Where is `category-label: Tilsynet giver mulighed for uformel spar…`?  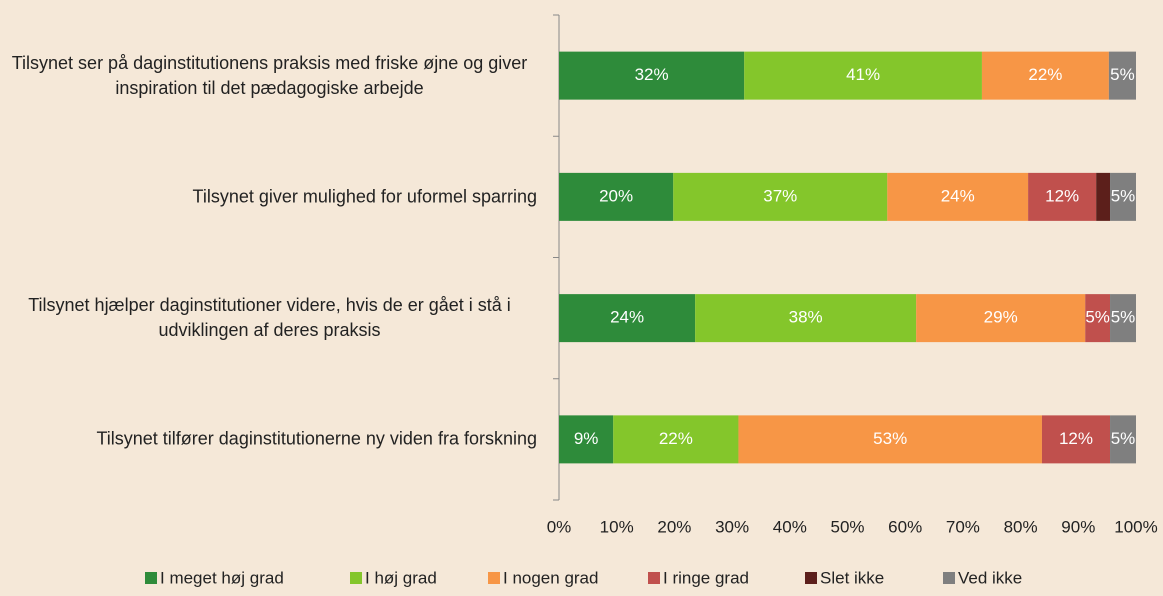
category-label: Tilsynet giver mulighed for uformel spar… is located at coordinates (364, 196).